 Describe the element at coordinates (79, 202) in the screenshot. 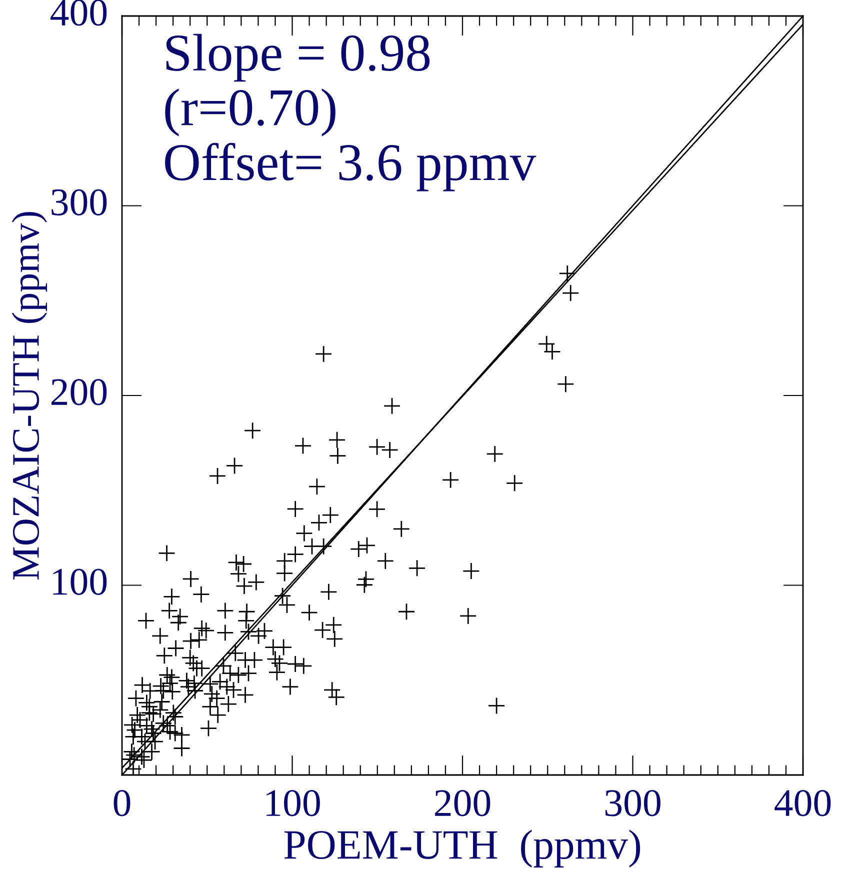

I see `y-tick-label: 300` at that location.